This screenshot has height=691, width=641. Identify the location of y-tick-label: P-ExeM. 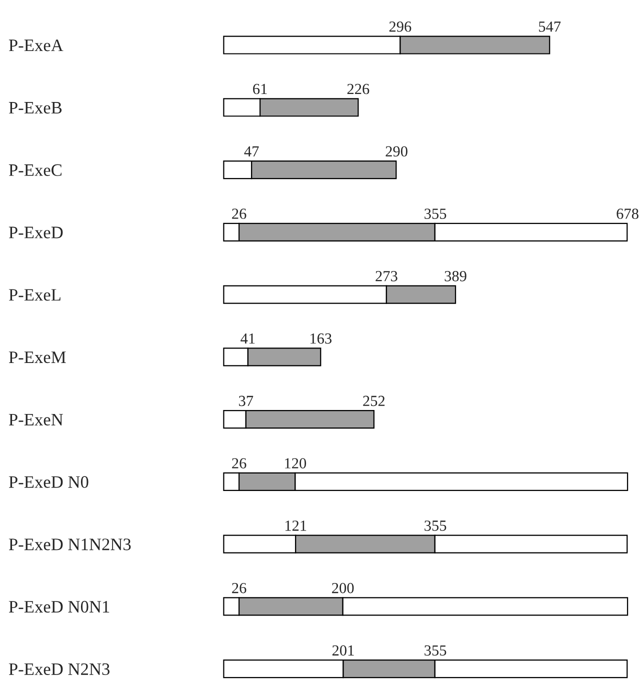
(37, 358).